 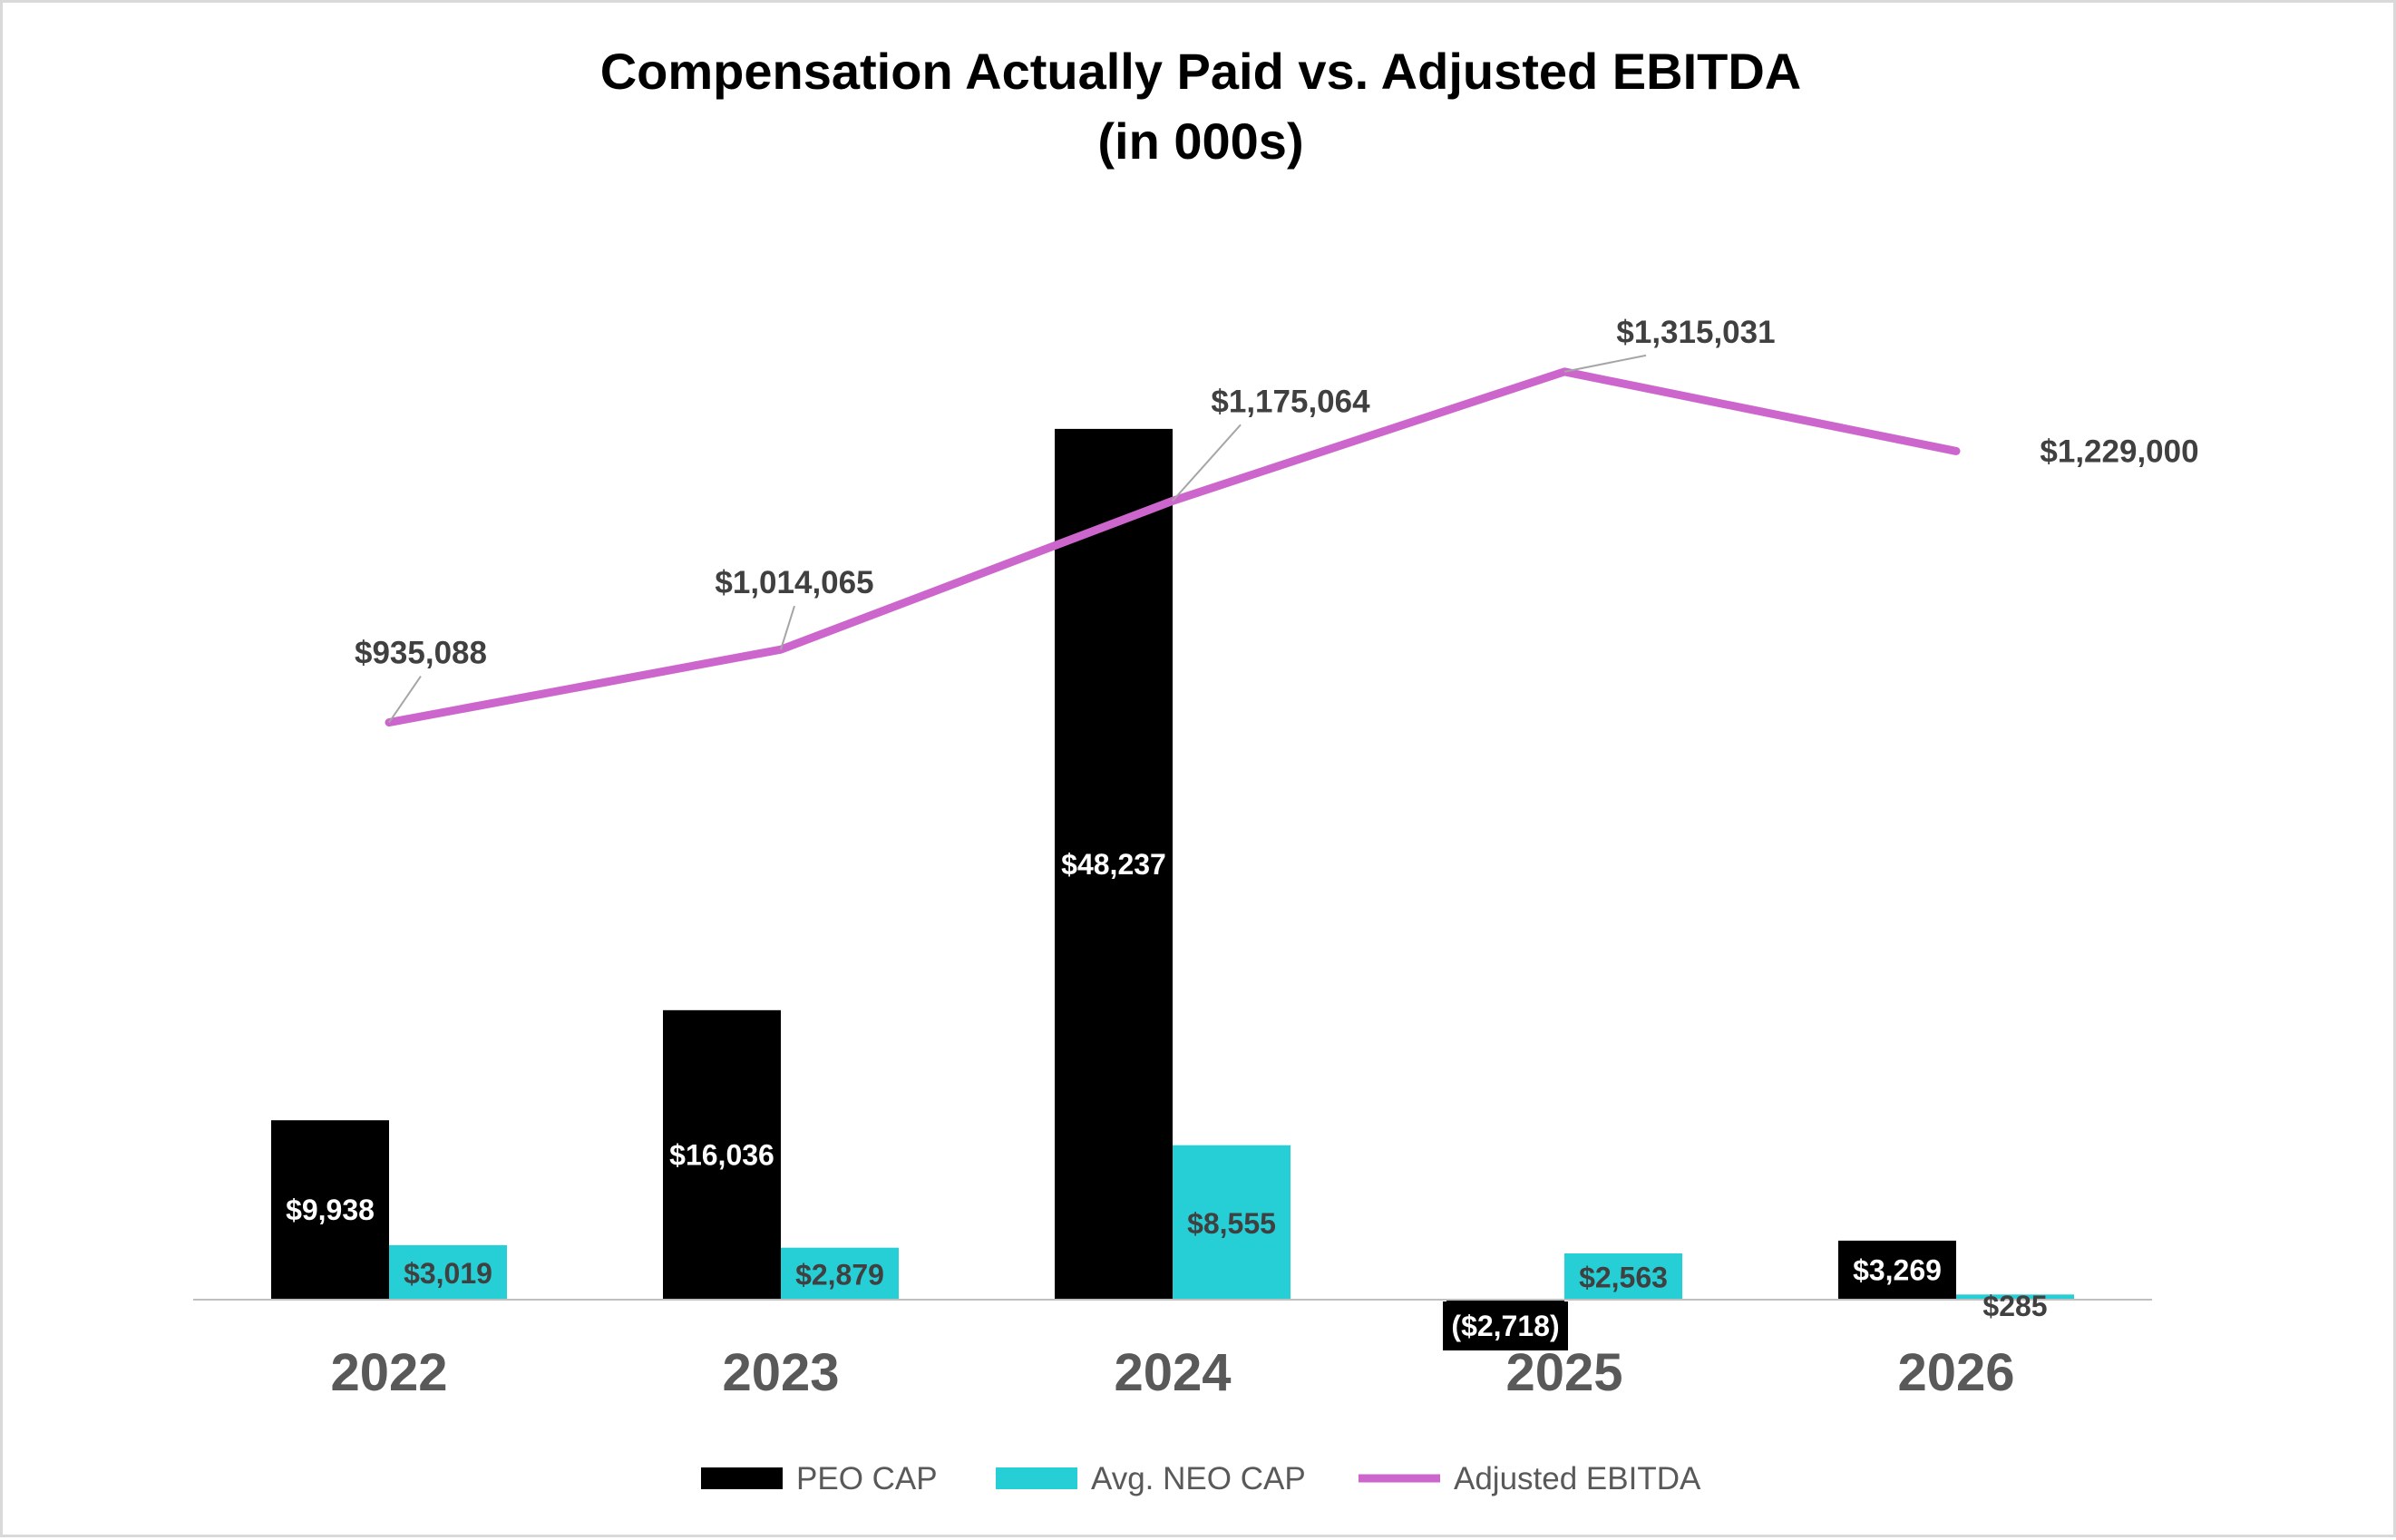 I want to click on bar-label-peo-cap: $9,938, so click(x=330, y=1210).